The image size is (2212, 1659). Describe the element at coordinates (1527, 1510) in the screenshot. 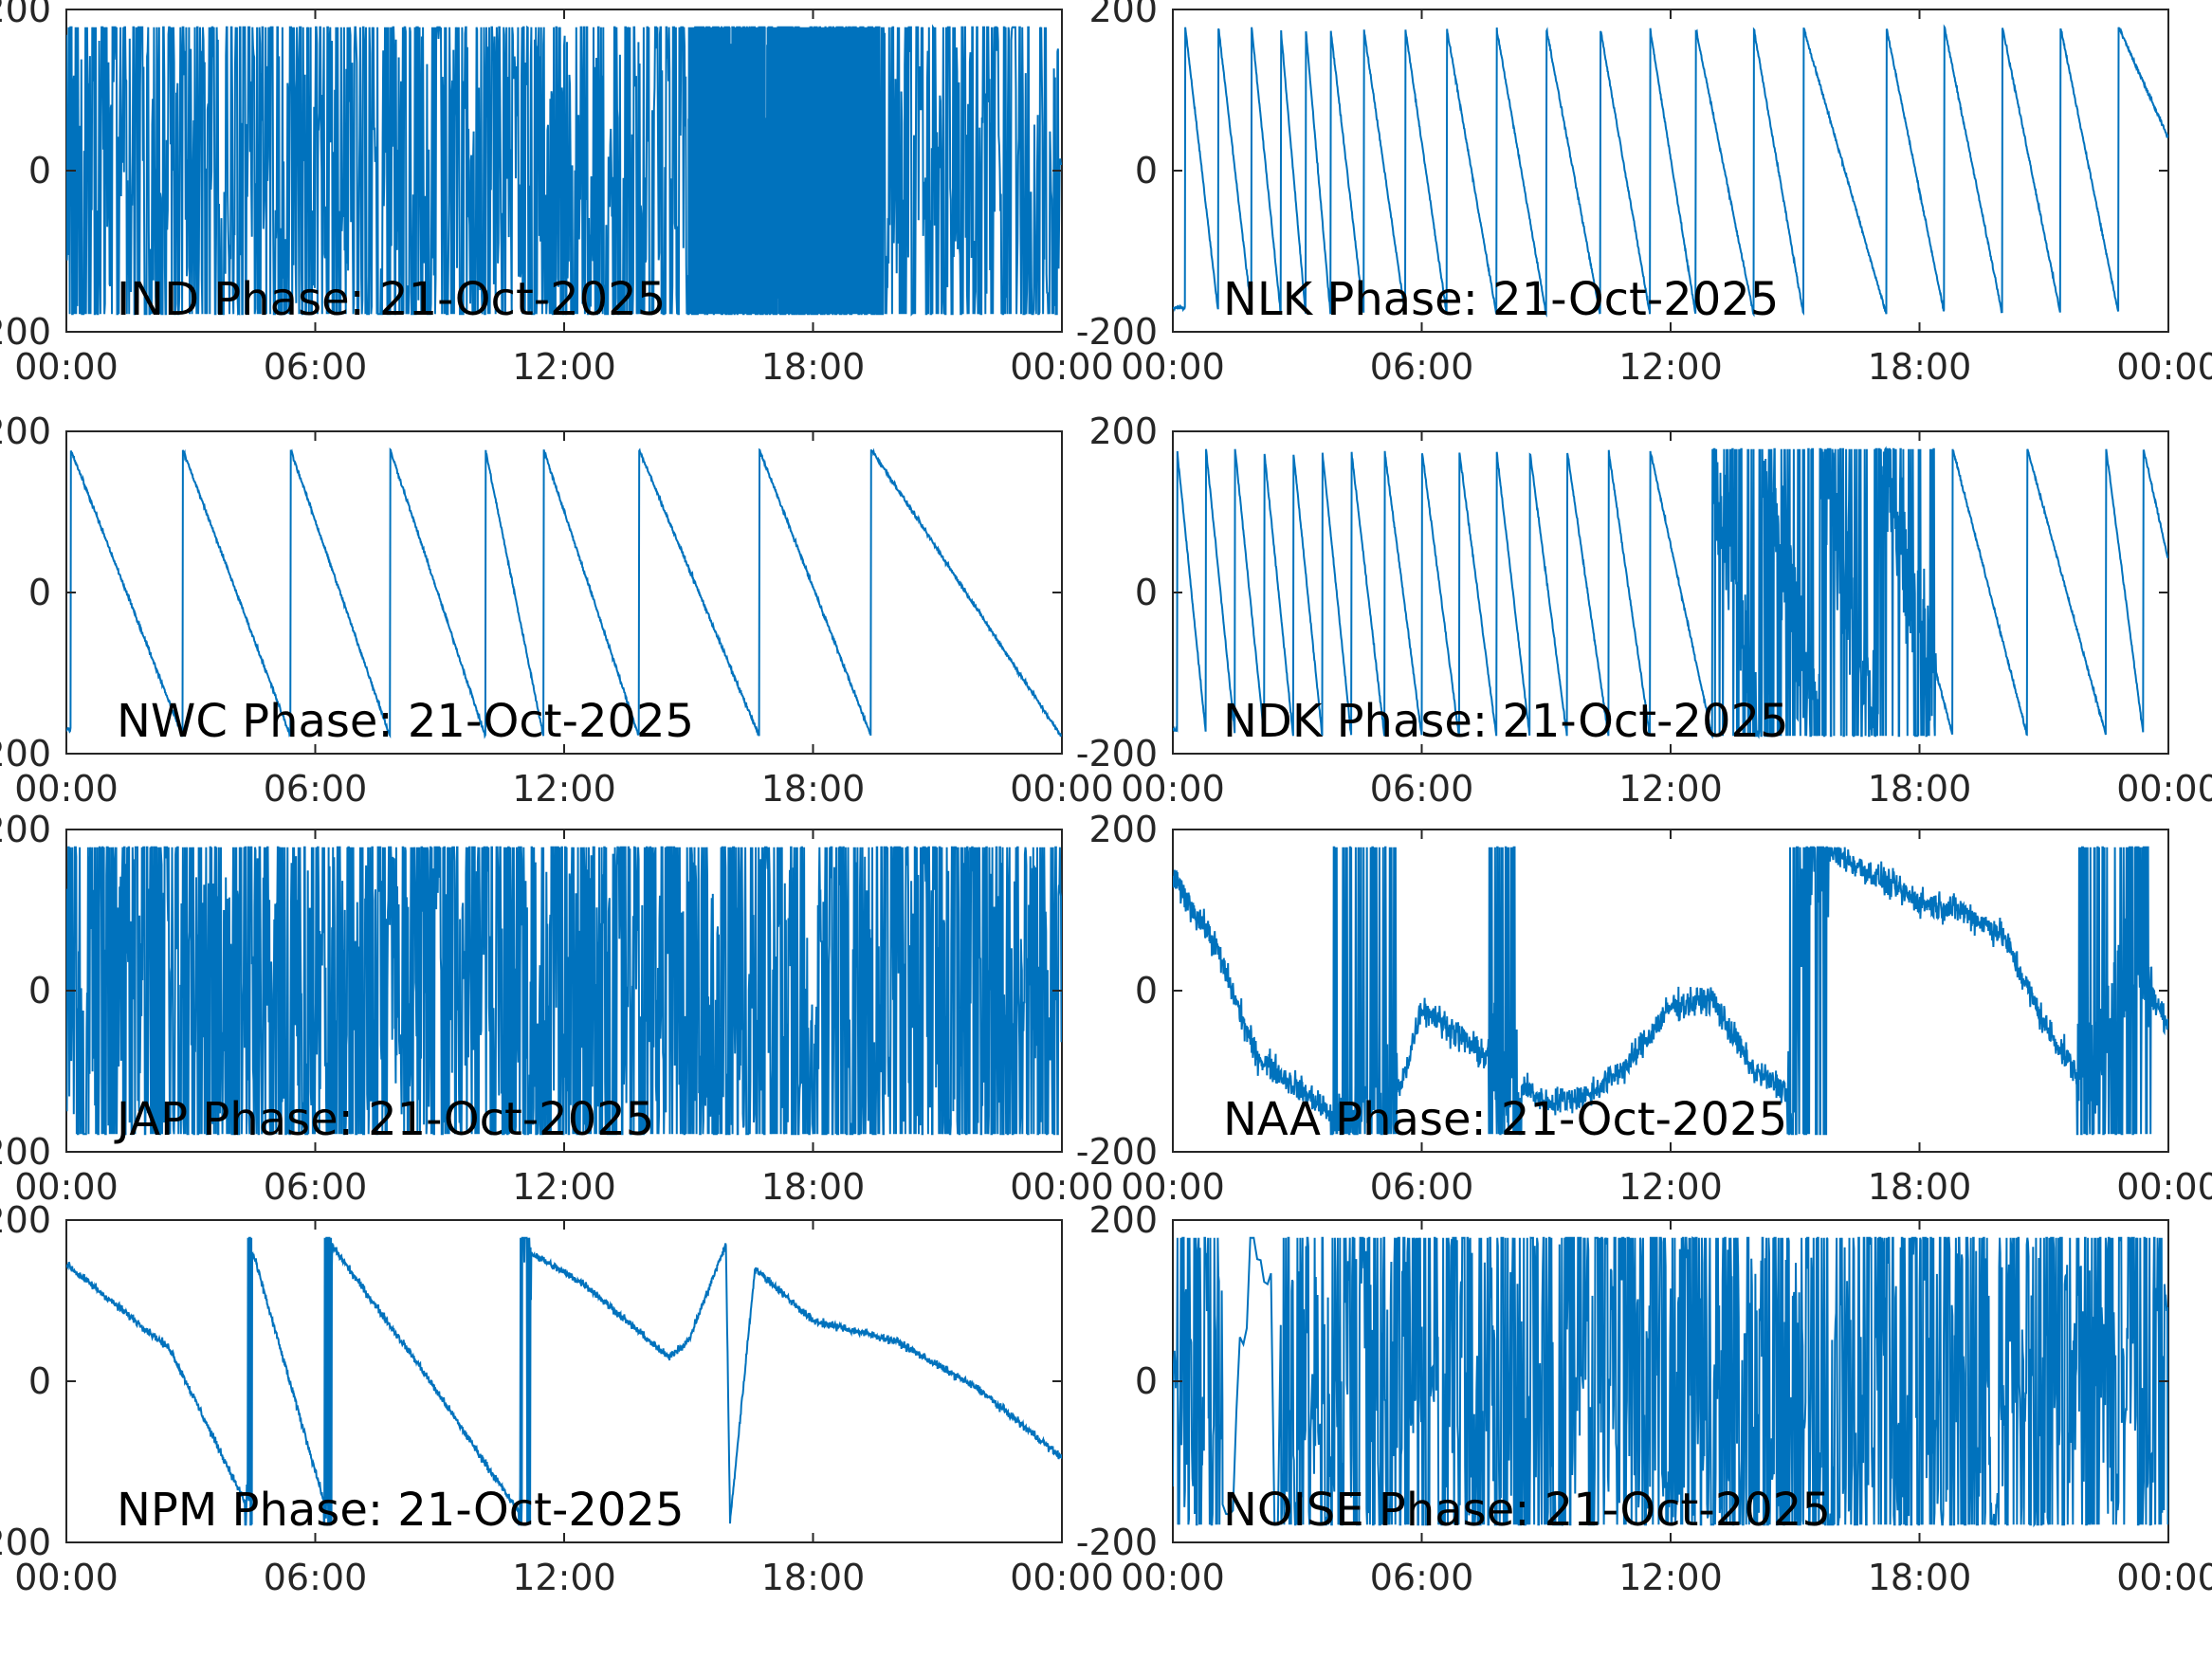

I see `panel-title: NOISE Phase: 21-Oct-2025` at that location.